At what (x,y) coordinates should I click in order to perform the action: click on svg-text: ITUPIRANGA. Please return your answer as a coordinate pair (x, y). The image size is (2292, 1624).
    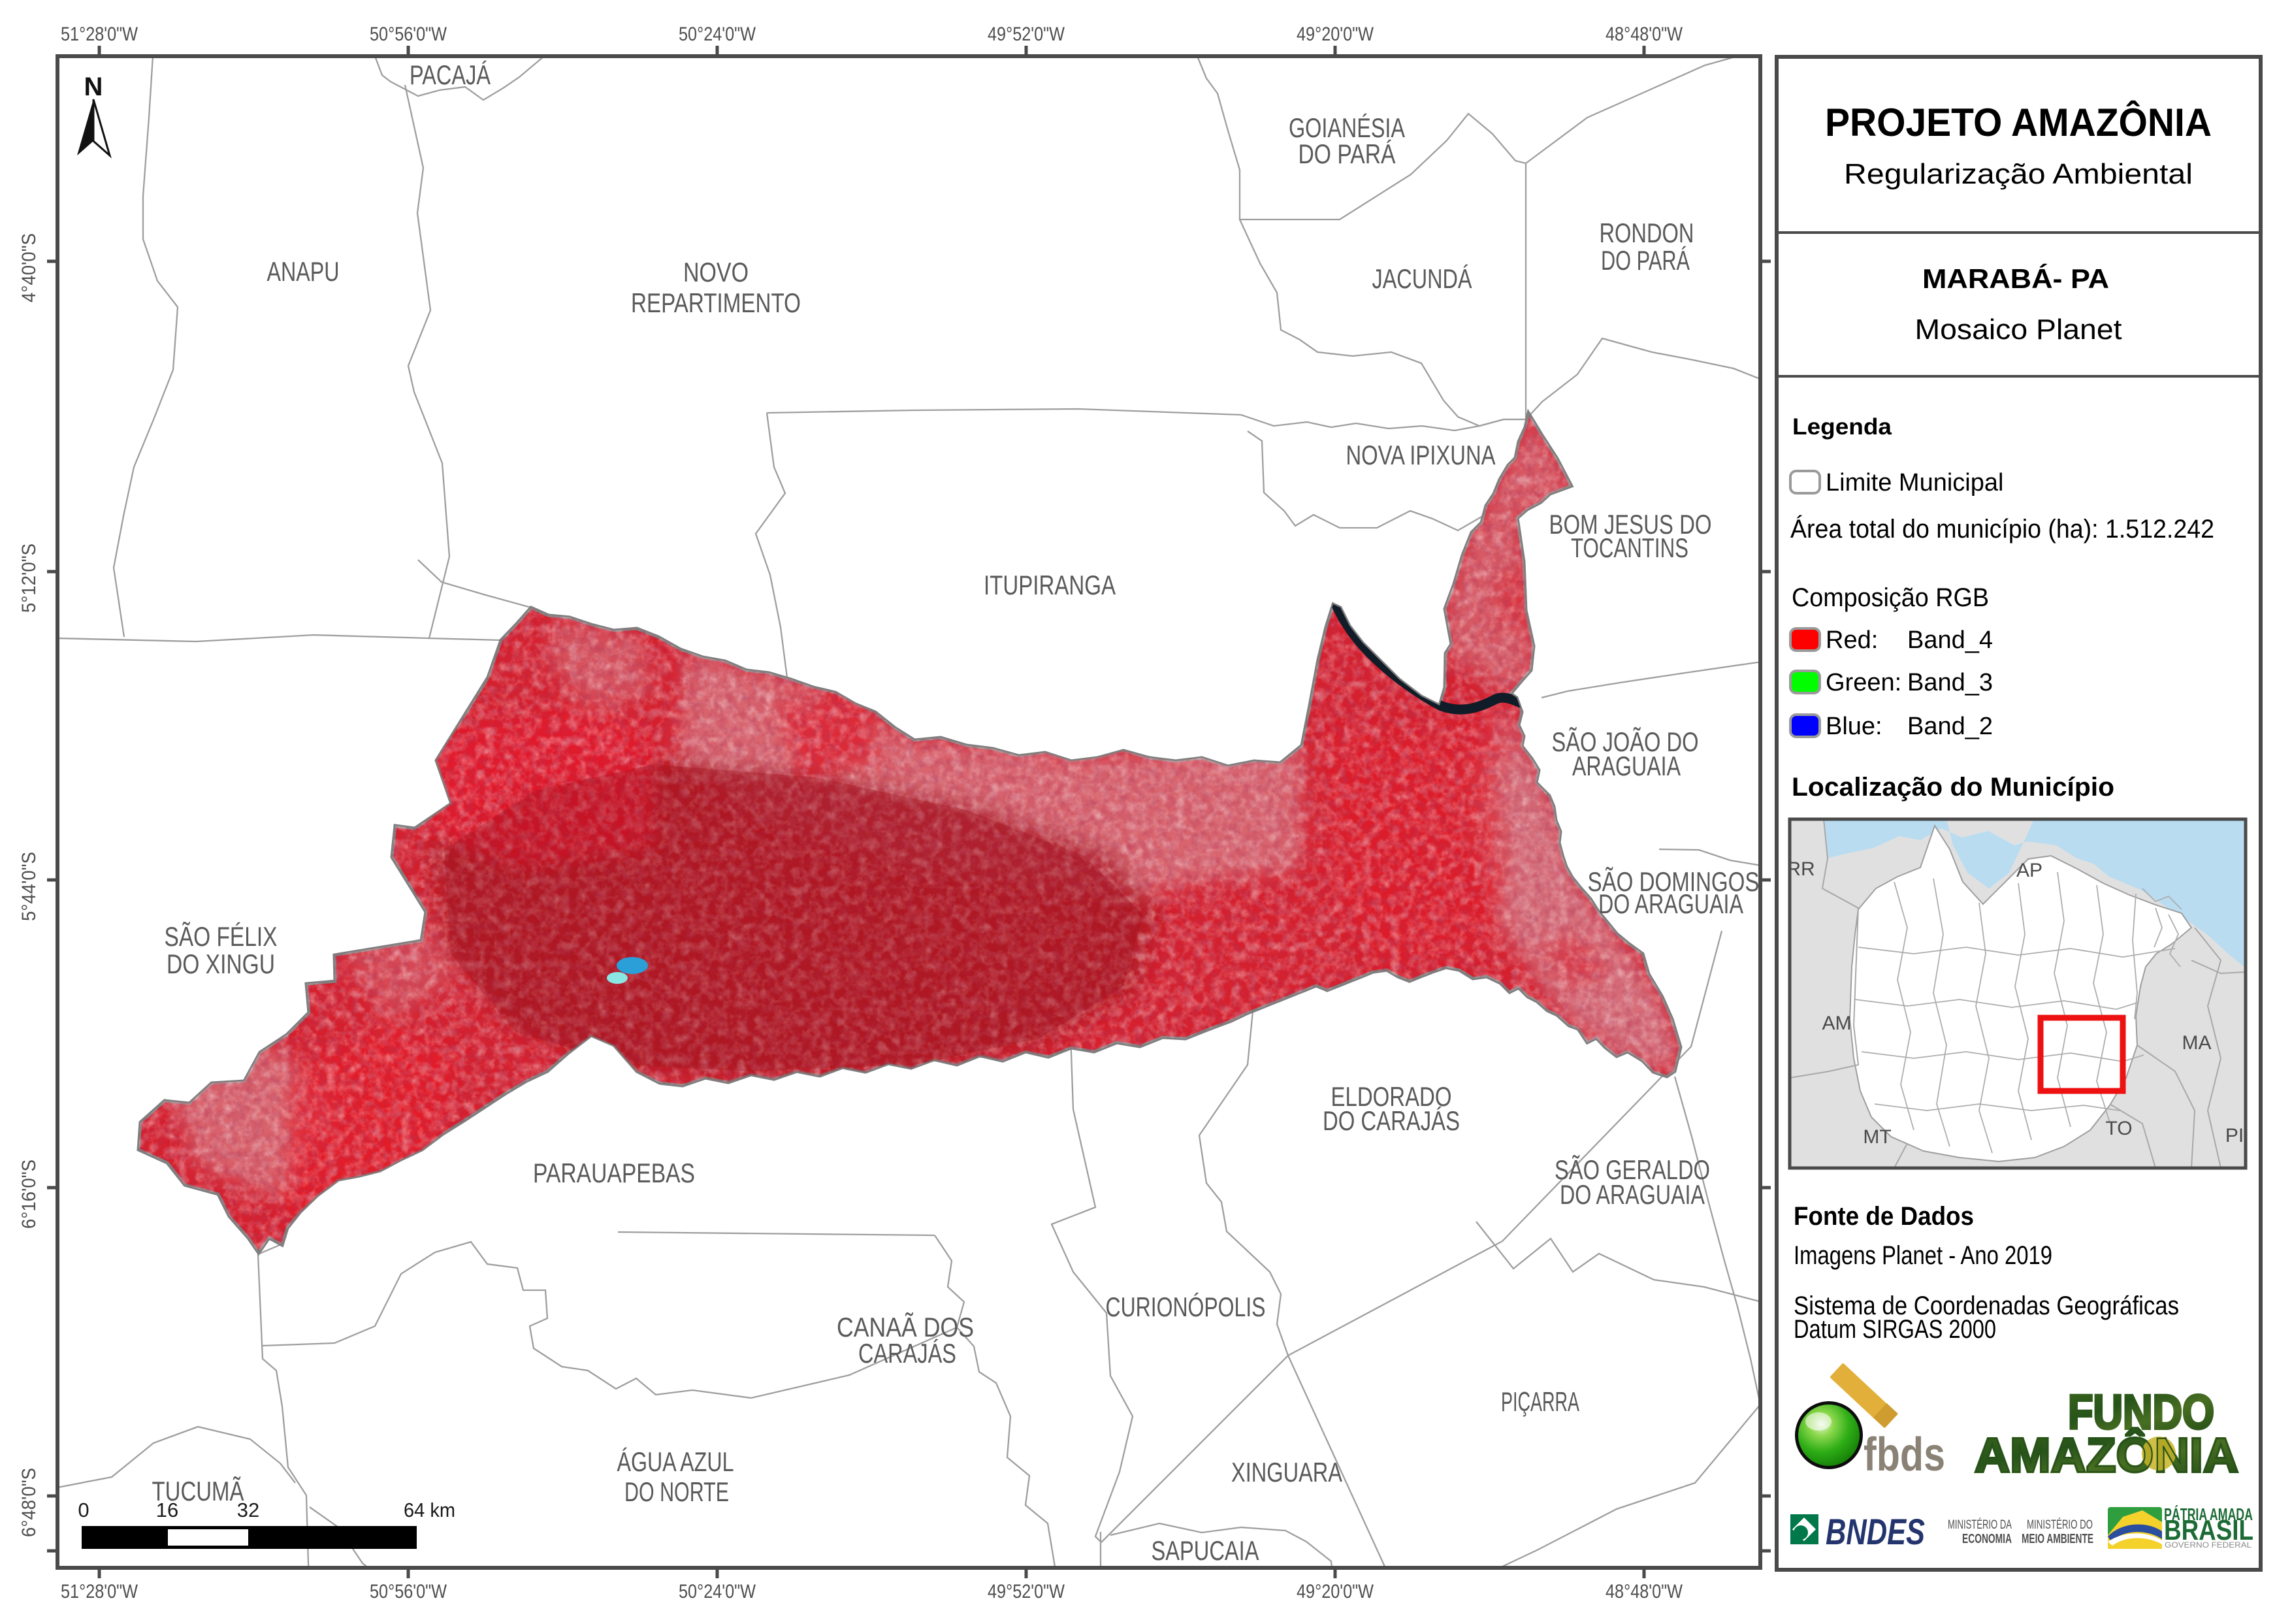
    Looking at the image, I should click on (1050, 585).